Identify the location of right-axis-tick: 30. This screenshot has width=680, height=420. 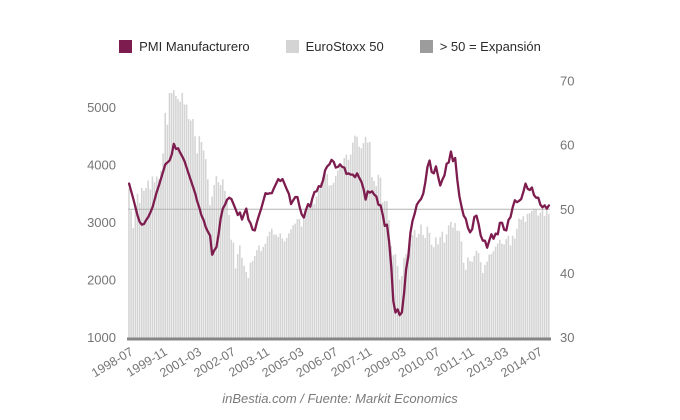
(567, 337).